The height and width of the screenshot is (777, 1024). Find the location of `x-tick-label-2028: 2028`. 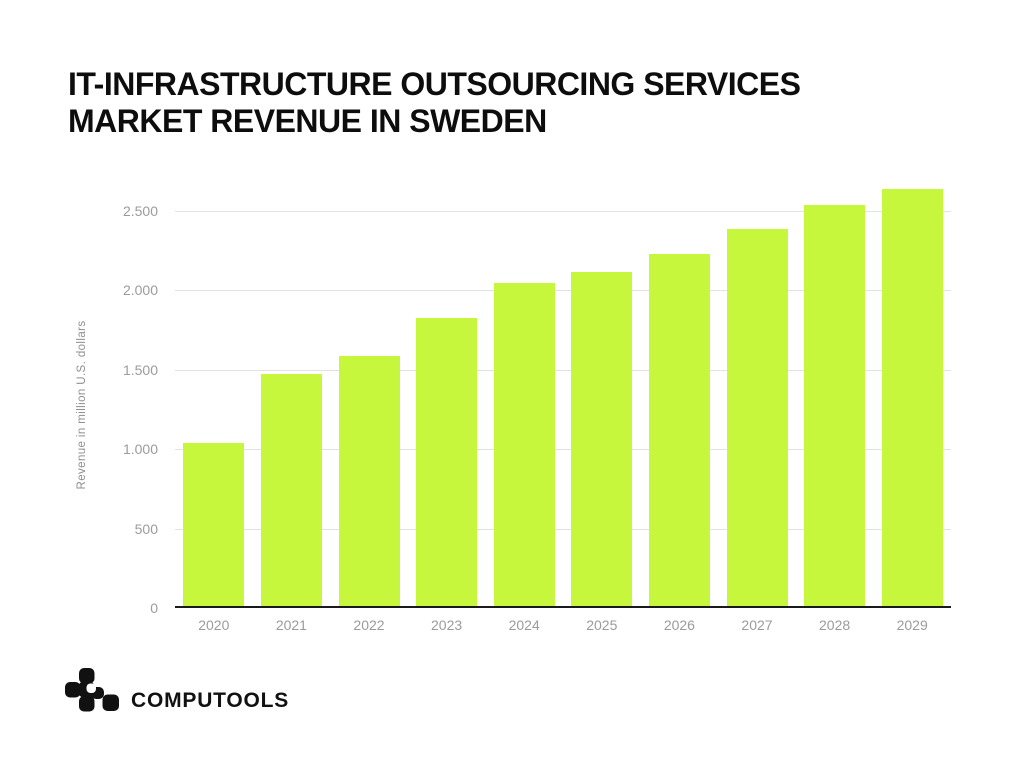

x-tick-label-2028: 2028 is located at coordinates (835, 625).